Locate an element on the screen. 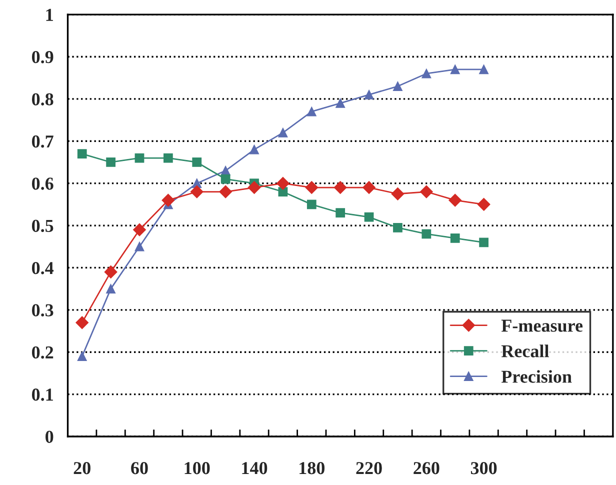 The height and width of the screenshot is (485, 616). y-tick-label: 0.4 is located at coordinates (43, 268).